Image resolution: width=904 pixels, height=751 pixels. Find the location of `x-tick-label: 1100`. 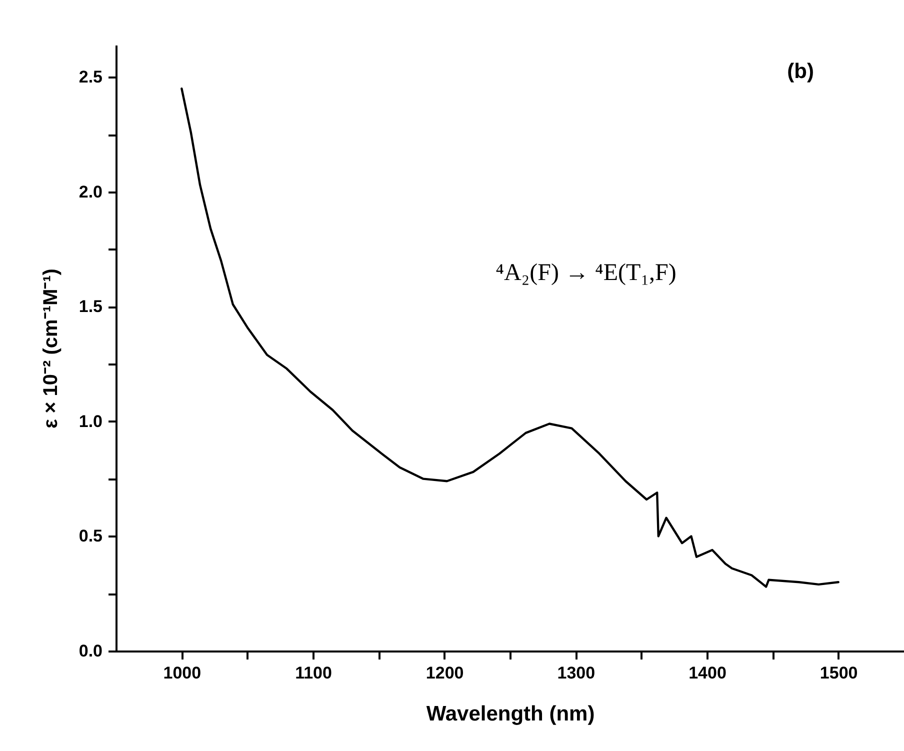

x-tick-label: 1100 is located at coordinates (313, 673).